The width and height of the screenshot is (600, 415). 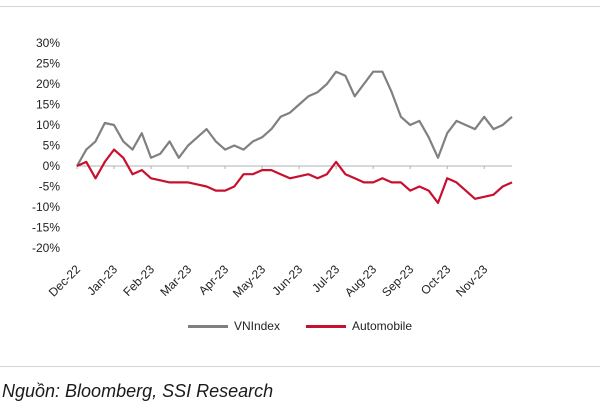 I want to click on legend-item-automobile: Automobile, so click(x=359, y=326).